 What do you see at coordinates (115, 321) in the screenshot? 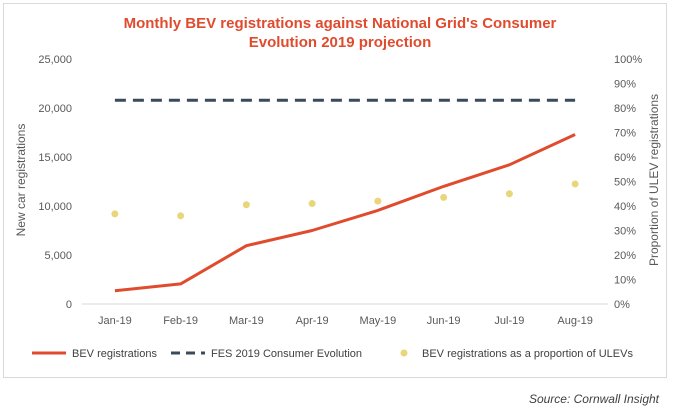
I see `x-tick-label: Jan-19` at bounding box center [115, 321].